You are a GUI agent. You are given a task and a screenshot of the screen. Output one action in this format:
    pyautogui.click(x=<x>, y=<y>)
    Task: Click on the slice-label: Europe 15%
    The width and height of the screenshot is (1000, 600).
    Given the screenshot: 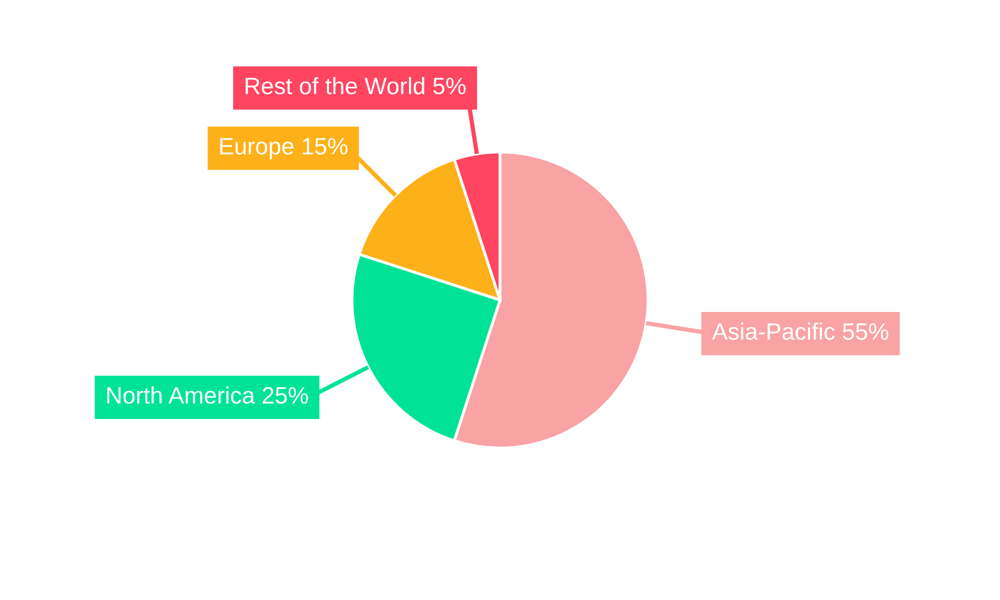 What is the action you would take?
    pyautogui.click(x=284, y=149)
    